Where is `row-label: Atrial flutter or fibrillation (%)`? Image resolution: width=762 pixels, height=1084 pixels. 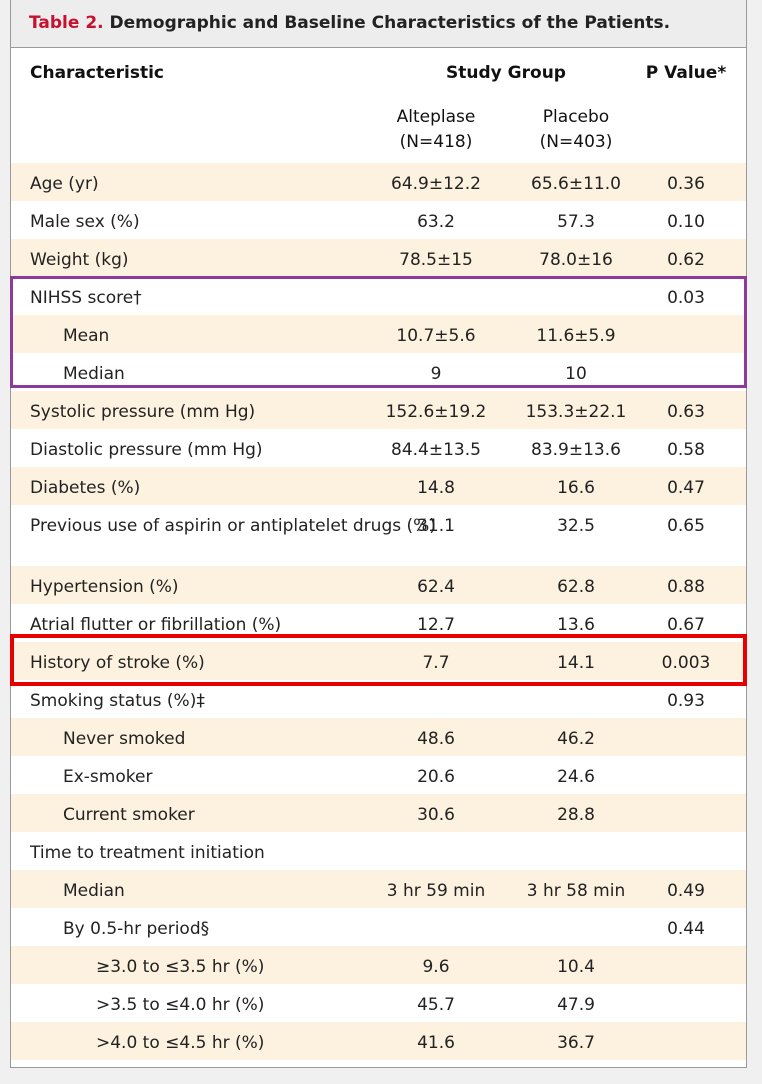
row-label: Atrial flutter or fibrillation (%) is located at coordinates (156, 625).